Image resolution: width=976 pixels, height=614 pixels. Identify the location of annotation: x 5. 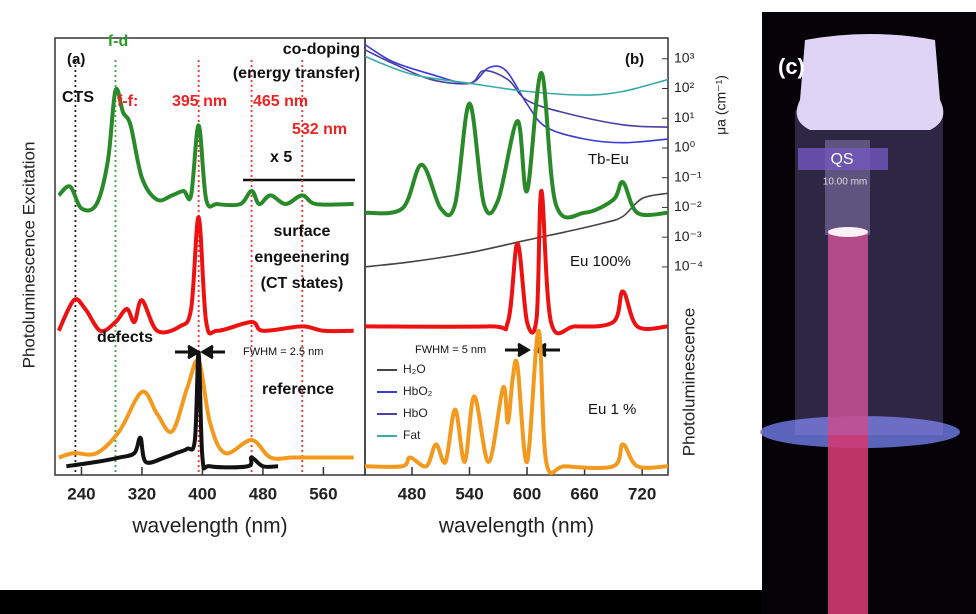
(281, 157).